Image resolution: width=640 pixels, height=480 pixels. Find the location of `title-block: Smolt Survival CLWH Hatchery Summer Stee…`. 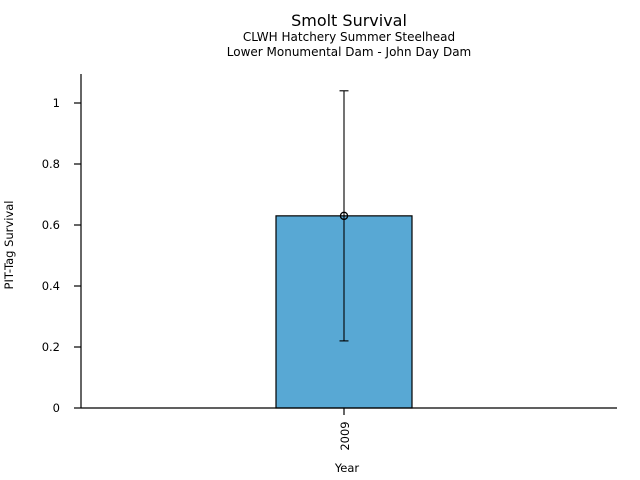

title-block: Smolt Survival CLWH Hatchery Summer Stee… is located at coordinates (349, 35).